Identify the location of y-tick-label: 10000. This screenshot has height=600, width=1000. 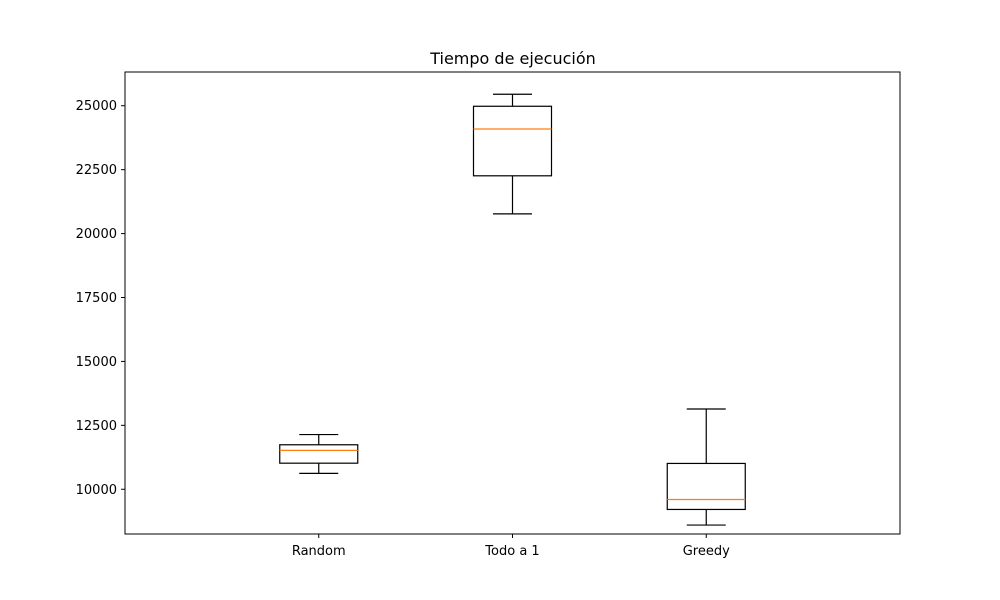
(96, 490).